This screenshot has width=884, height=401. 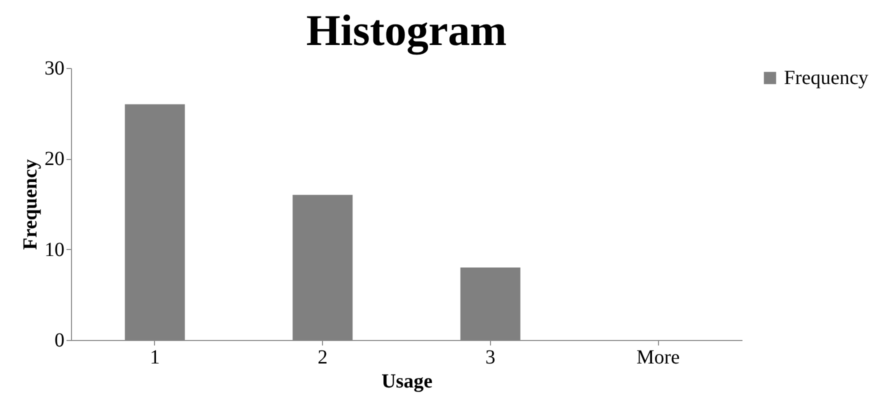 I want to click on y-tick-label: 30, so click(x=54, y=69).